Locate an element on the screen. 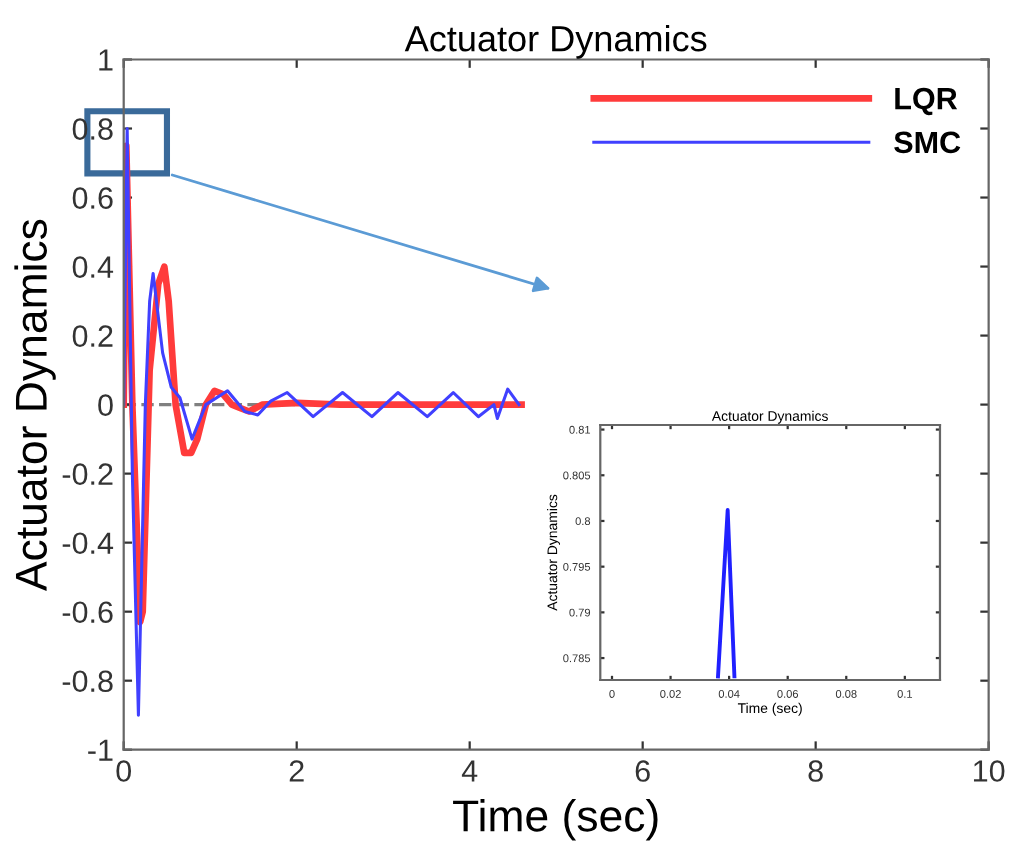 This screenshot has height=850, width=1014. text: LQR is located at coordinates (926, 101).